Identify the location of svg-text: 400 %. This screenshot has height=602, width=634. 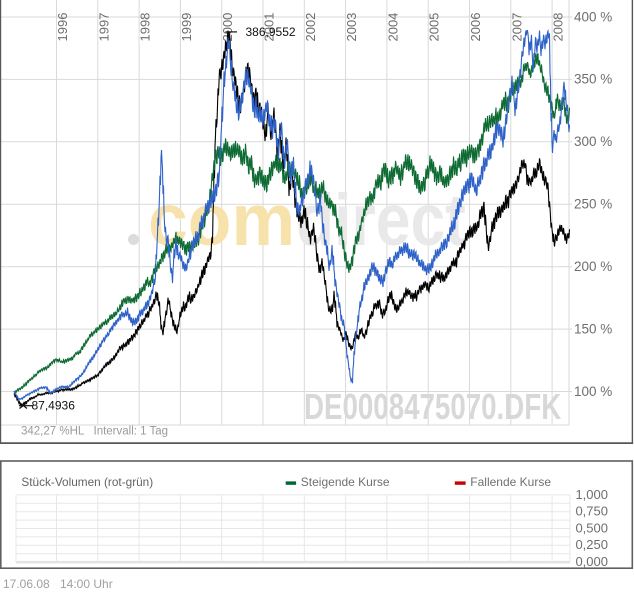
(593, 16).